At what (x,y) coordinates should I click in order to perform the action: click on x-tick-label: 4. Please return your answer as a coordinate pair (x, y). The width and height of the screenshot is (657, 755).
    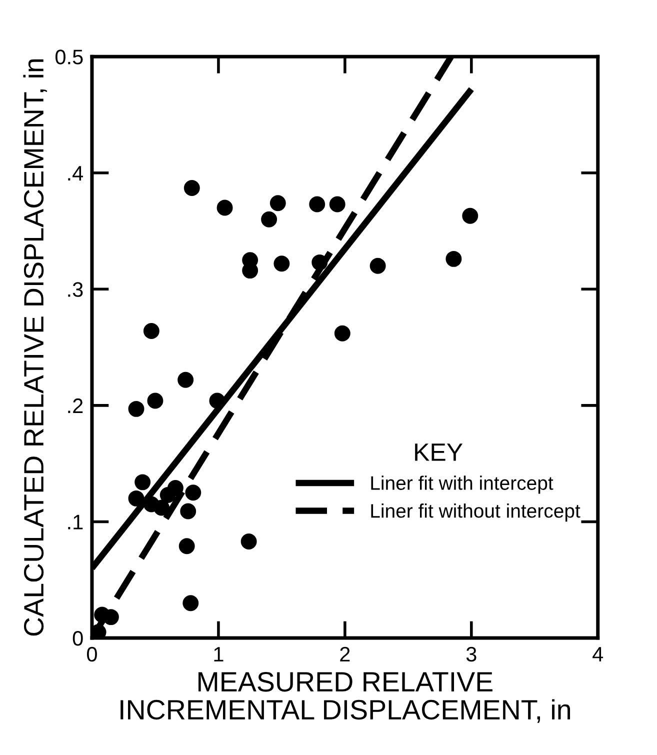
    Looking at the image, I should click on (598, 654).